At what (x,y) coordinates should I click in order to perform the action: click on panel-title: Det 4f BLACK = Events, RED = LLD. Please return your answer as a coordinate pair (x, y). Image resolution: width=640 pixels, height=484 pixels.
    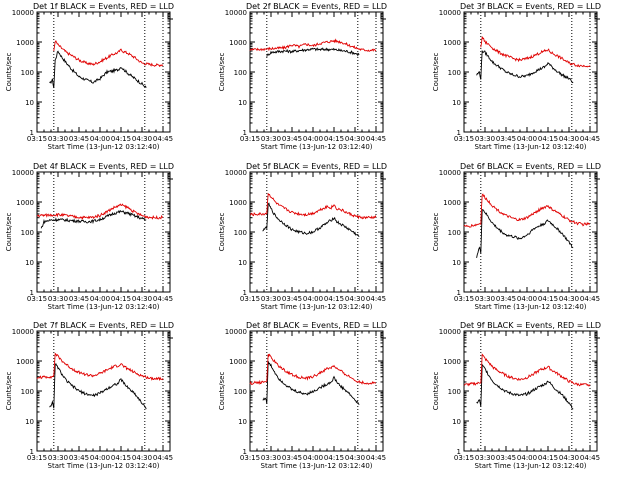
    Looking at the image, I should click on (103, 166).